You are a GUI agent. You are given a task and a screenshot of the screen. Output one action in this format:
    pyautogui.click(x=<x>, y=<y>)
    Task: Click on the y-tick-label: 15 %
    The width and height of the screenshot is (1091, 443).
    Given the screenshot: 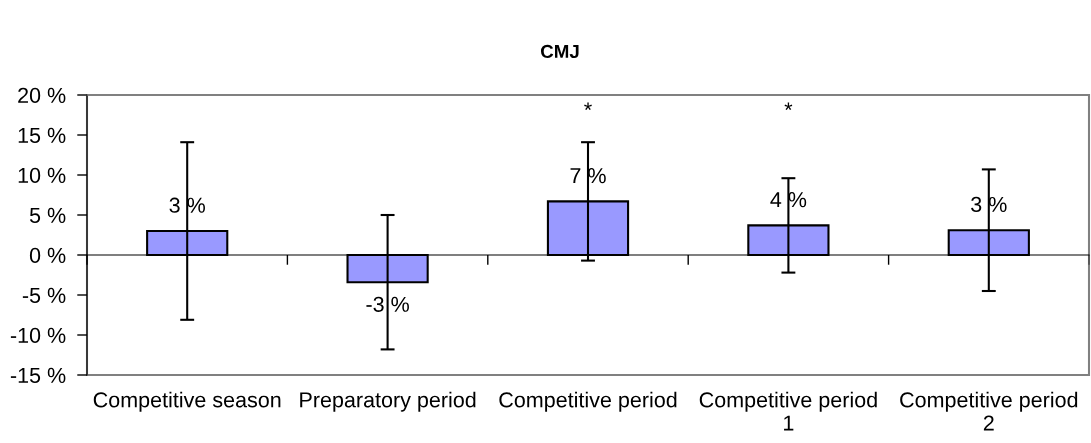 What is the action you would take?
    pyautogui.click(x=42, y=135)
    